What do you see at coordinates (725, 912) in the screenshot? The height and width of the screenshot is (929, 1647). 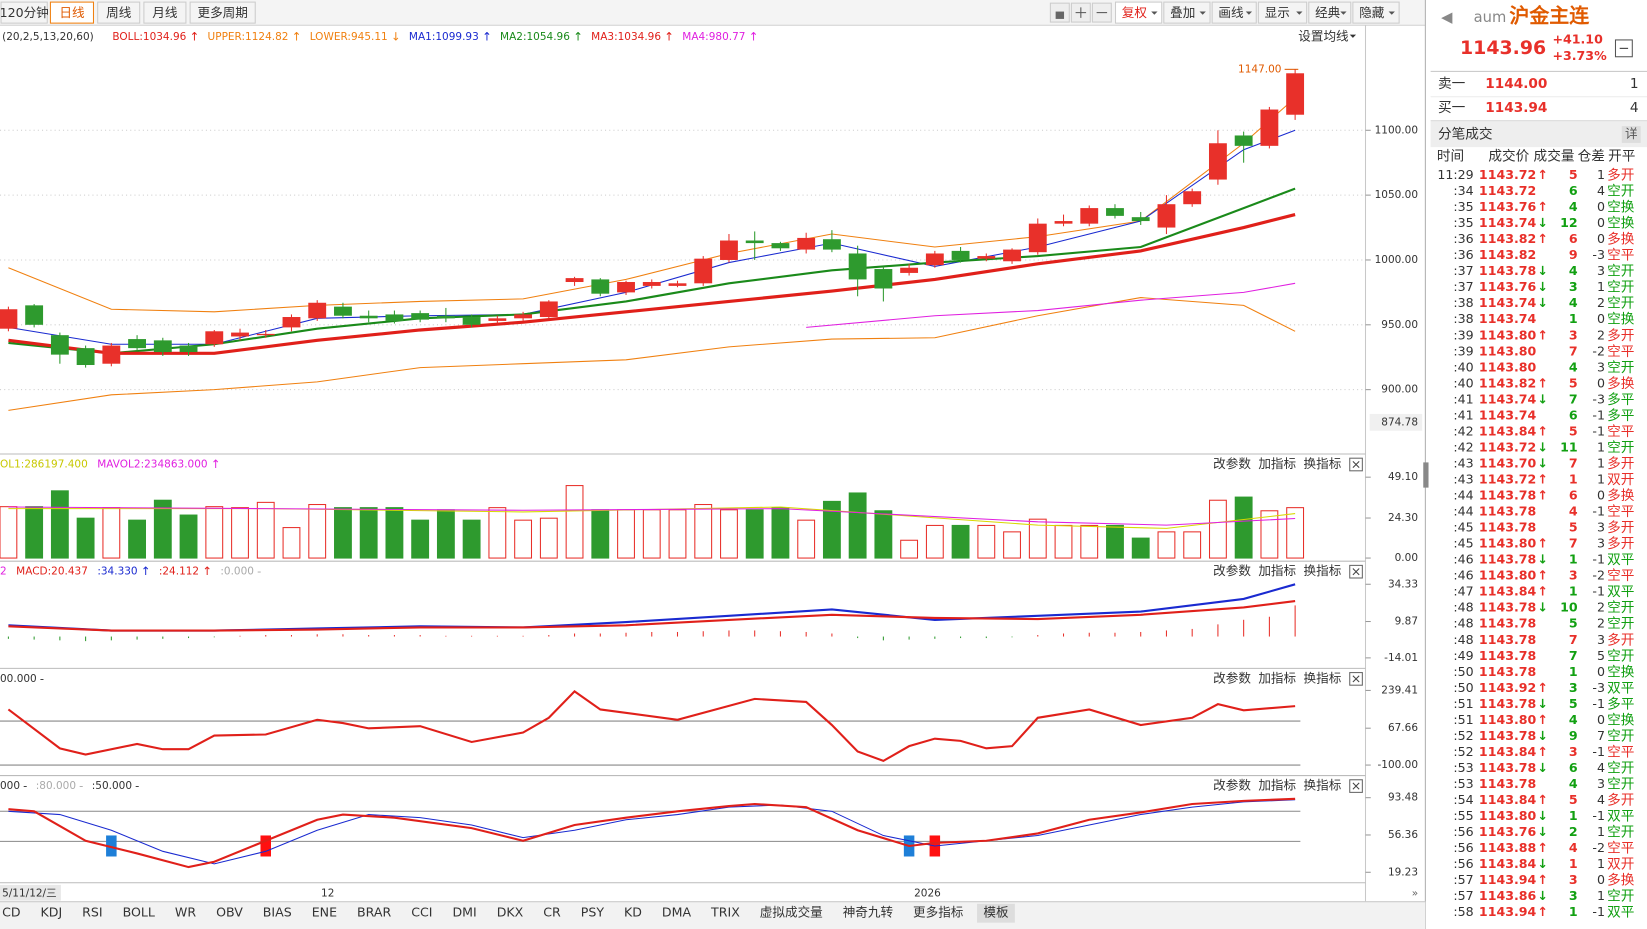 I see `indicator-tab: TRIX` at bounding box center [725, 912].